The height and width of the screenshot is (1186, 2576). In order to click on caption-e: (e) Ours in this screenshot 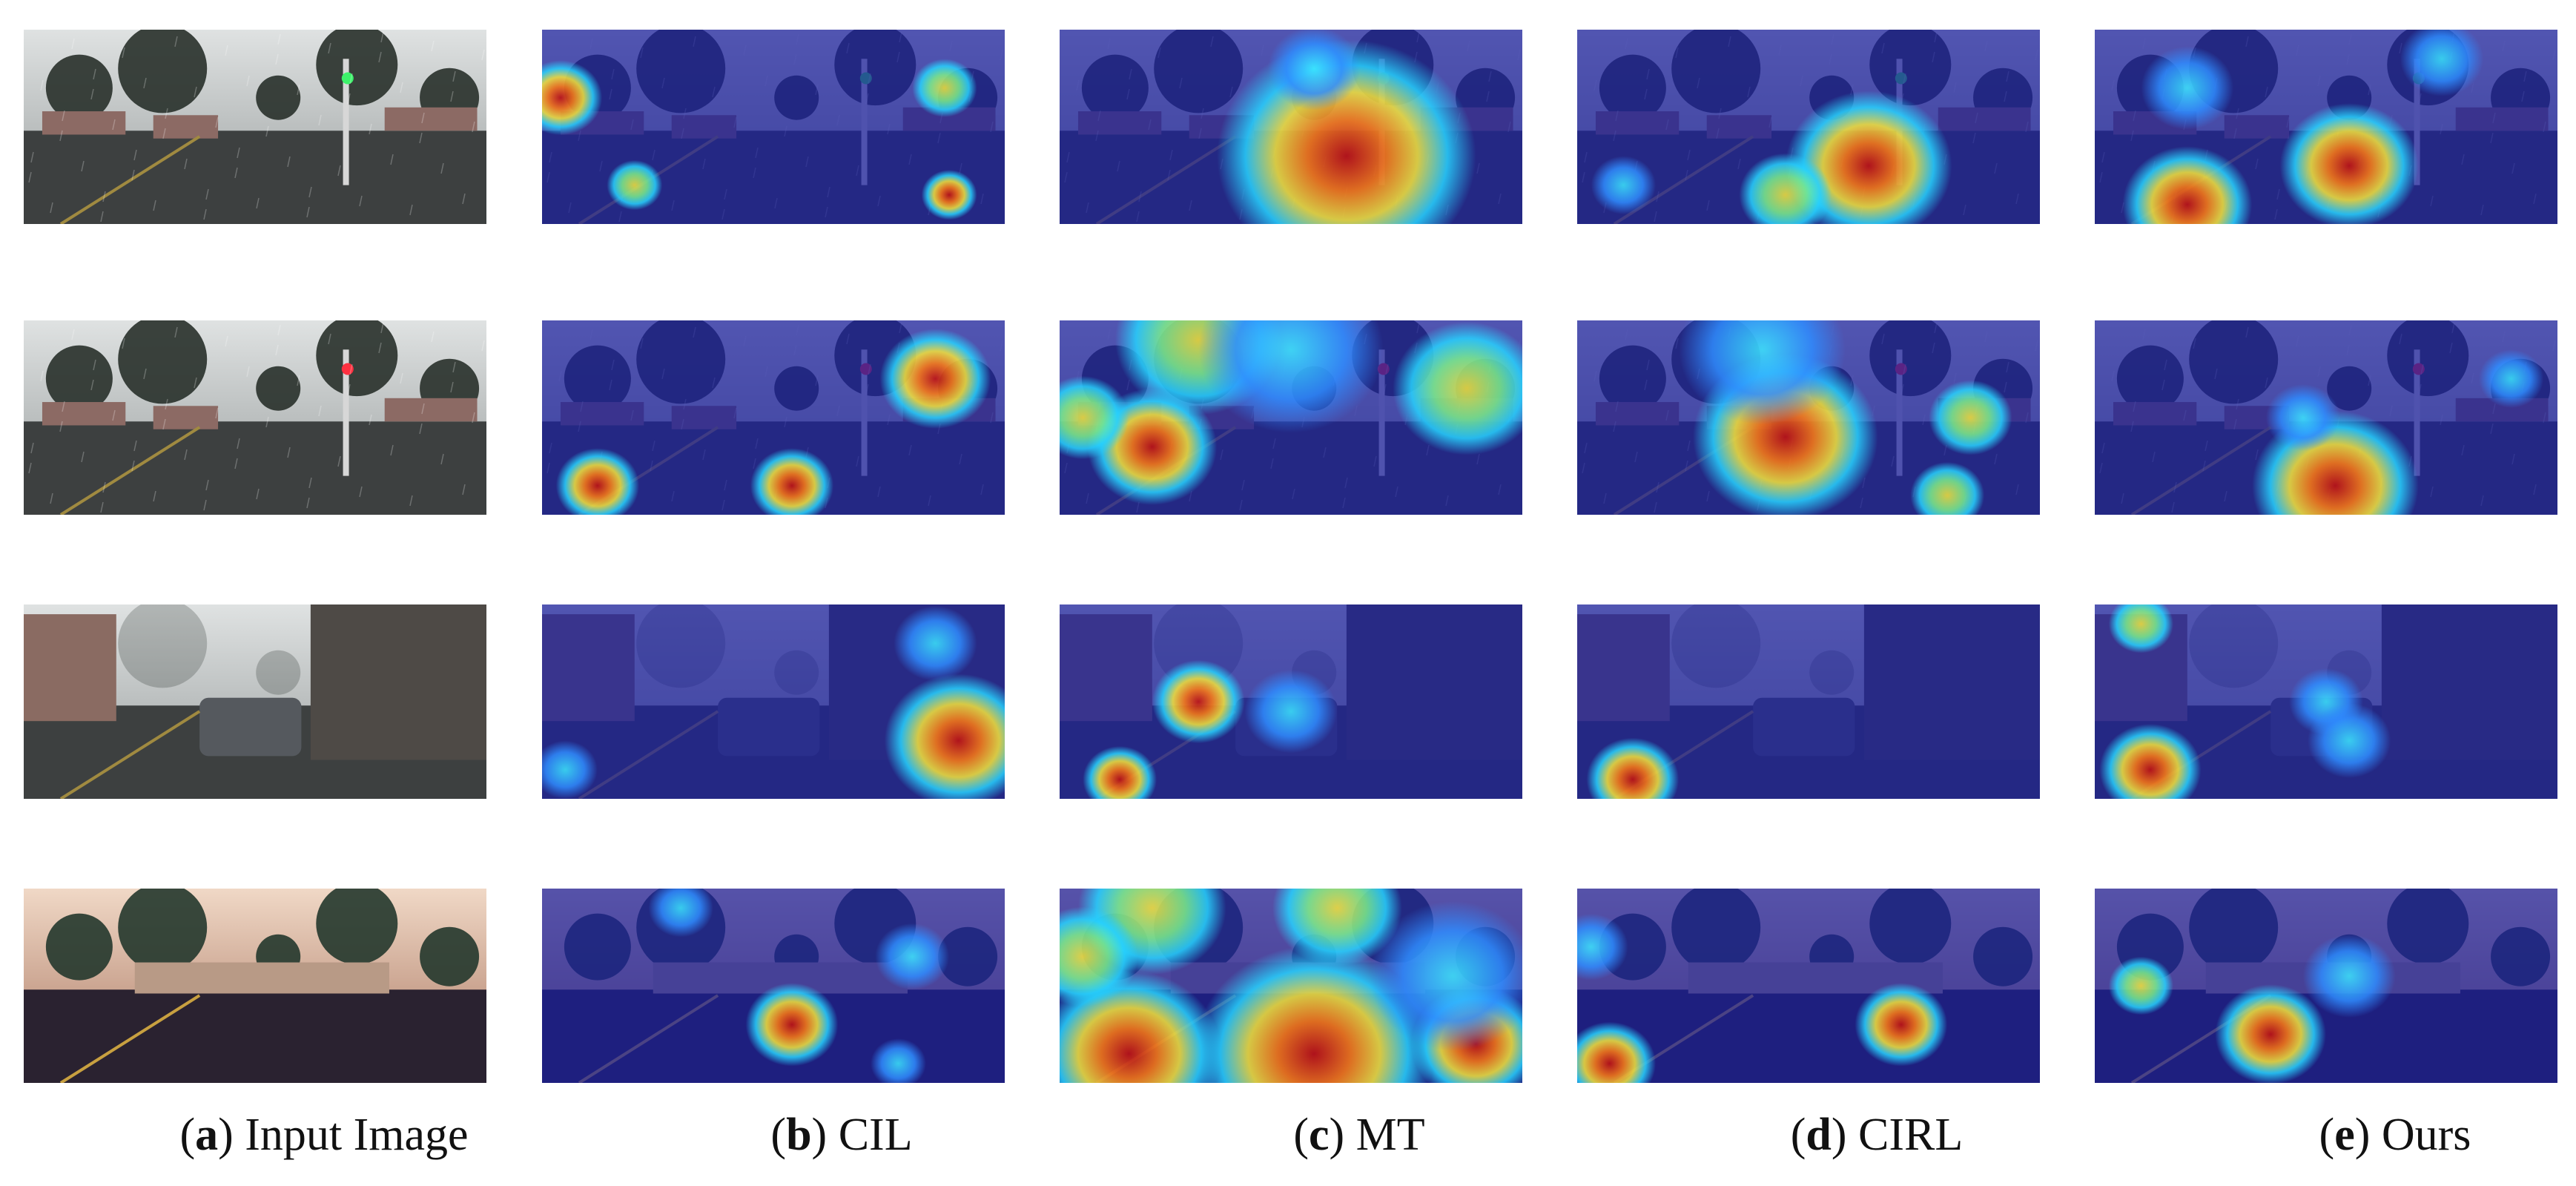, I will do `click(2395, 1135)`.